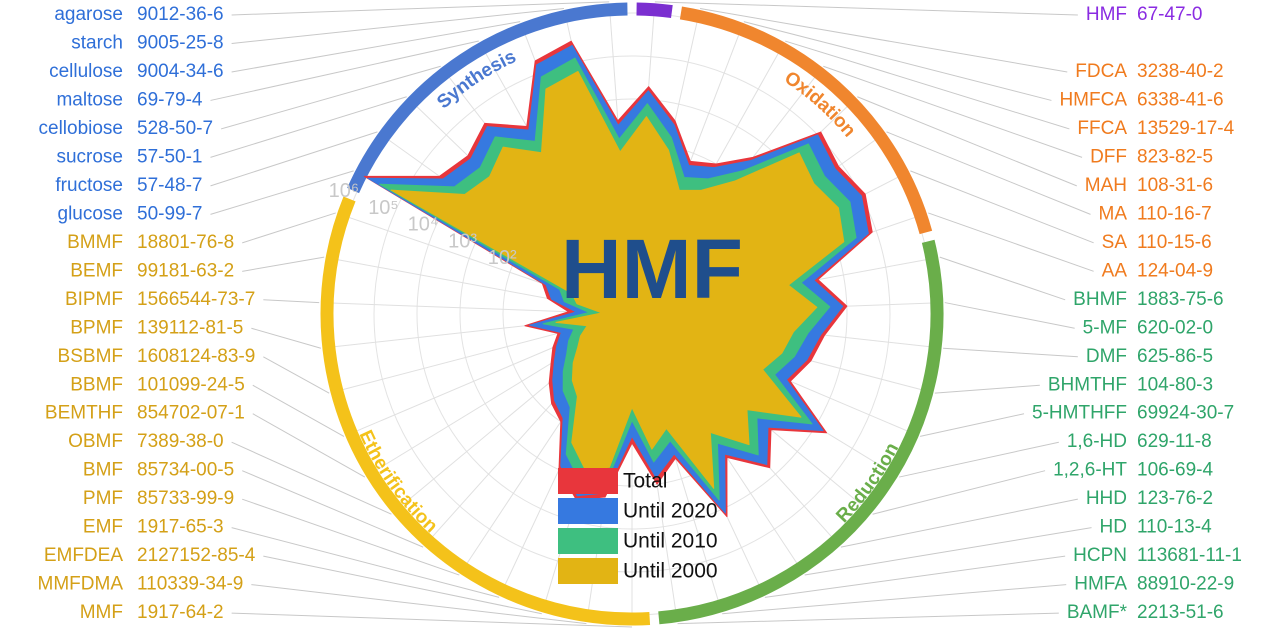 The width and height of the screenshot is (1269, 629). What do you see at coordinates (1102, 128) in the screenshot?
I see `category-label: FFCA` at bounding box center [1102, 128].